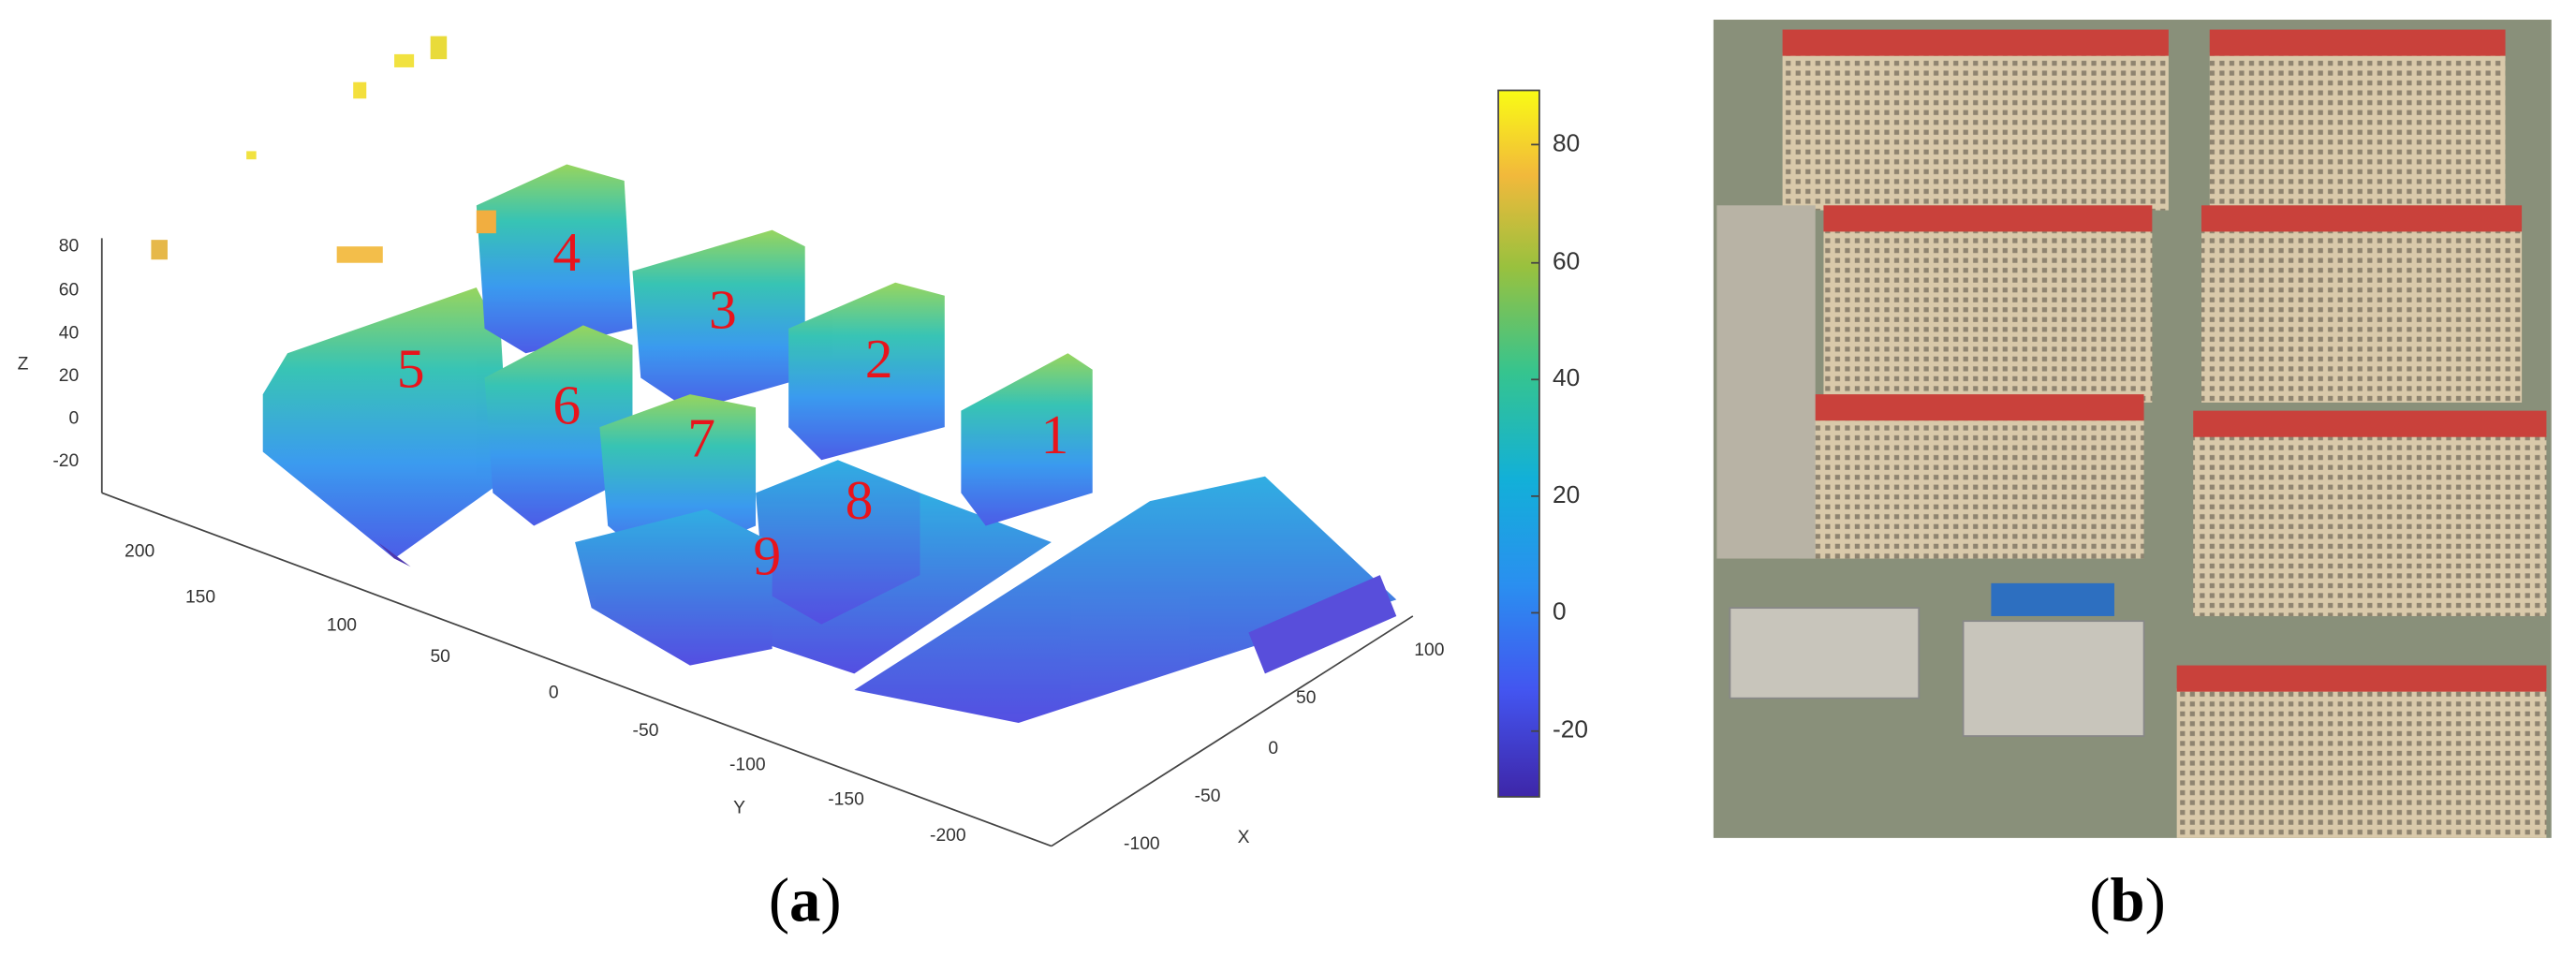  What do you see at coordinates (1429, 650) in the screenshot?
I see `x-tick-label: 100` at bounding box center [1429, 650].